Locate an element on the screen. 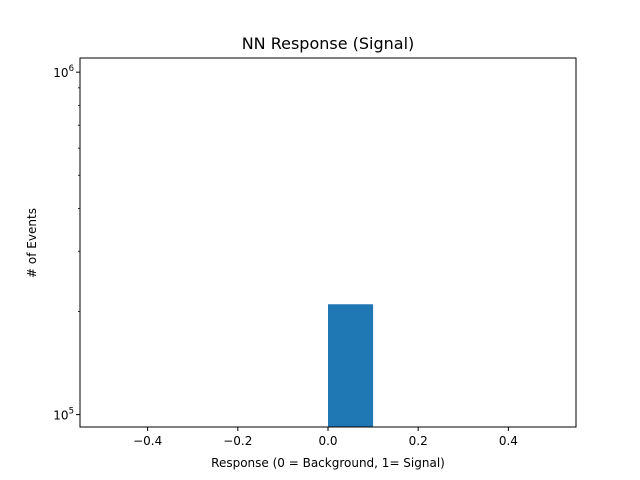 This screenshot has height=480, width=640. y-axis-label: # of Events is located at coordinates (32, 243).